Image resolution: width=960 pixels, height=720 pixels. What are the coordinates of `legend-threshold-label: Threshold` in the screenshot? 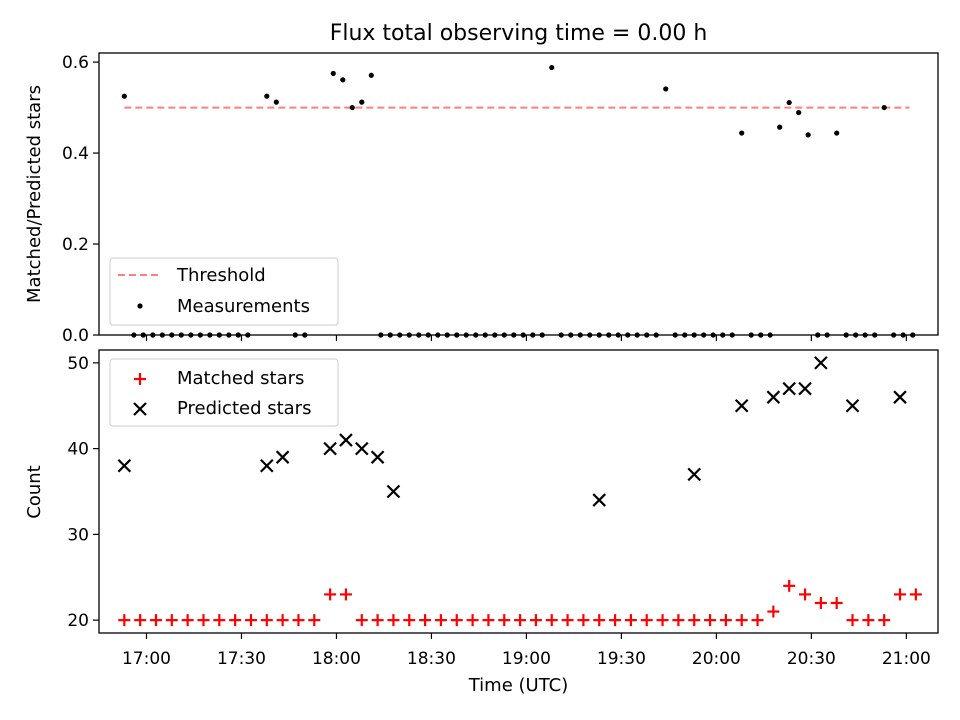 It's located at (221, 275).